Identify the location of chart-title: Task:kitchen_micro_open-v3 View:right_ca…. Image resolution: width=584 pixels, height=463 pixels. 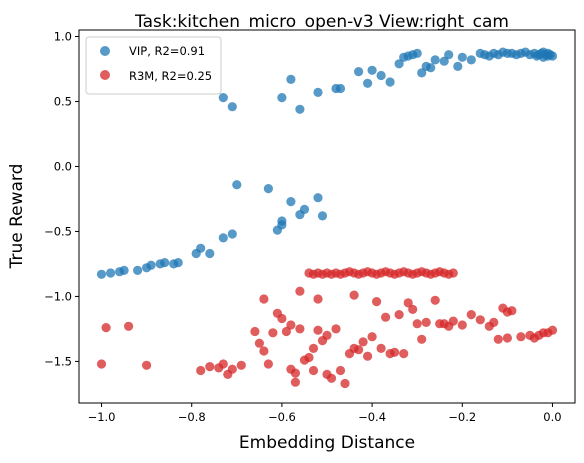
(321, 22).